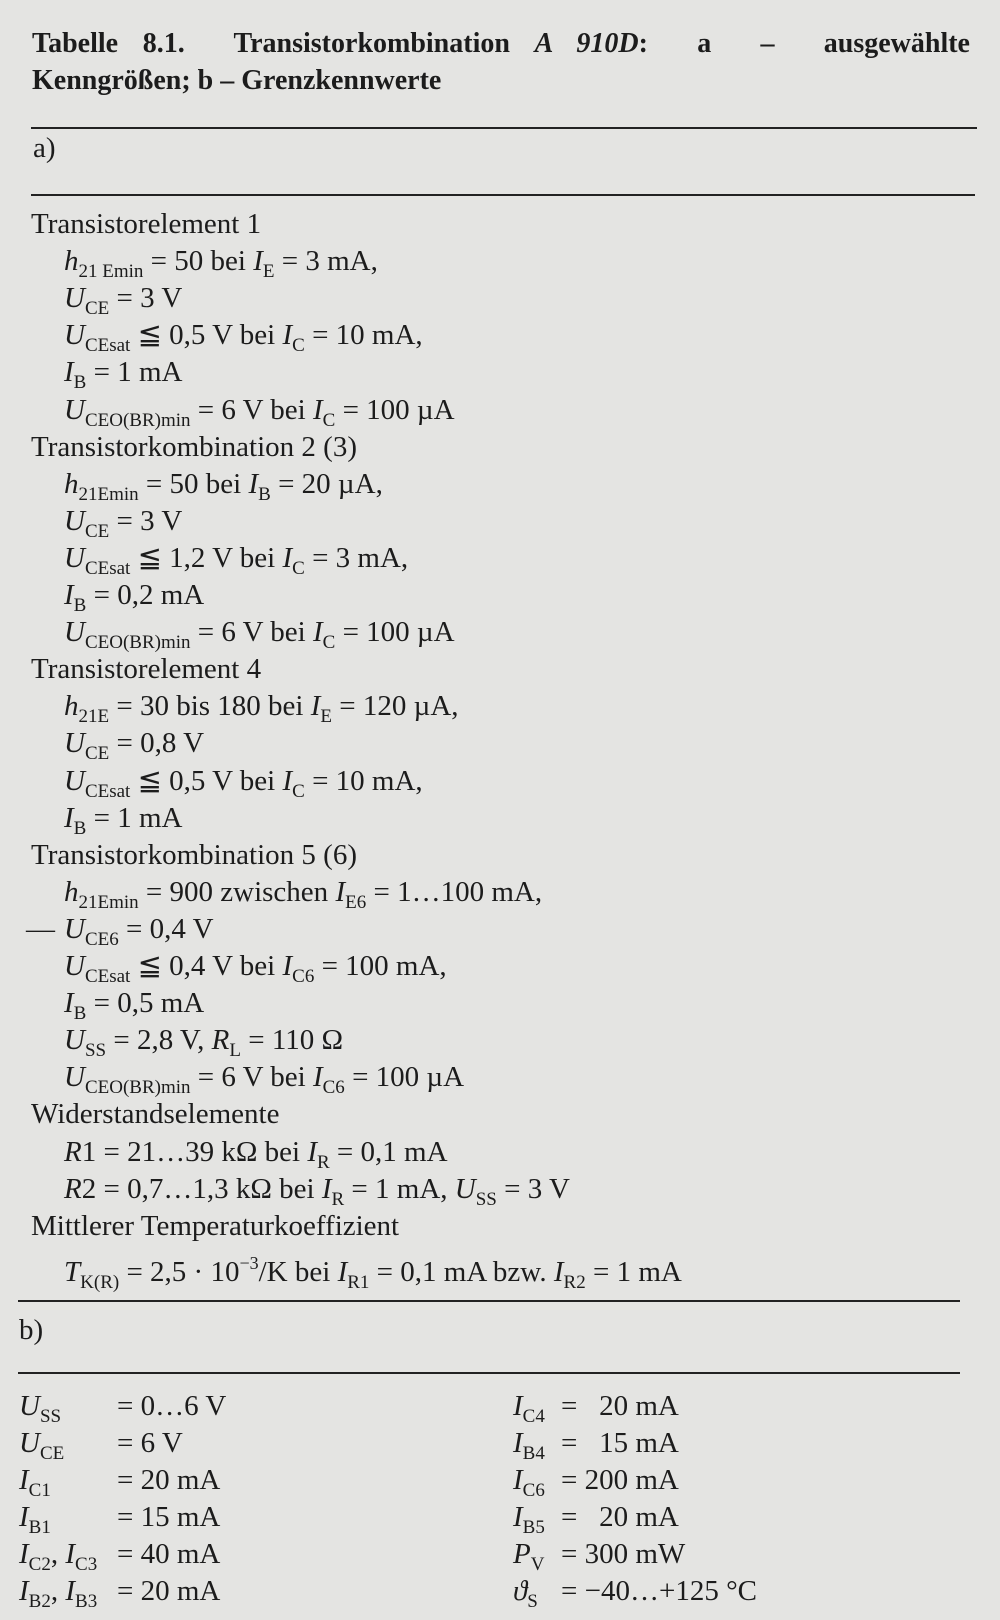  Describe the element at coordinates (363, 780) in the screenshot. I see `text-segment: = 10 mA,` at that location.